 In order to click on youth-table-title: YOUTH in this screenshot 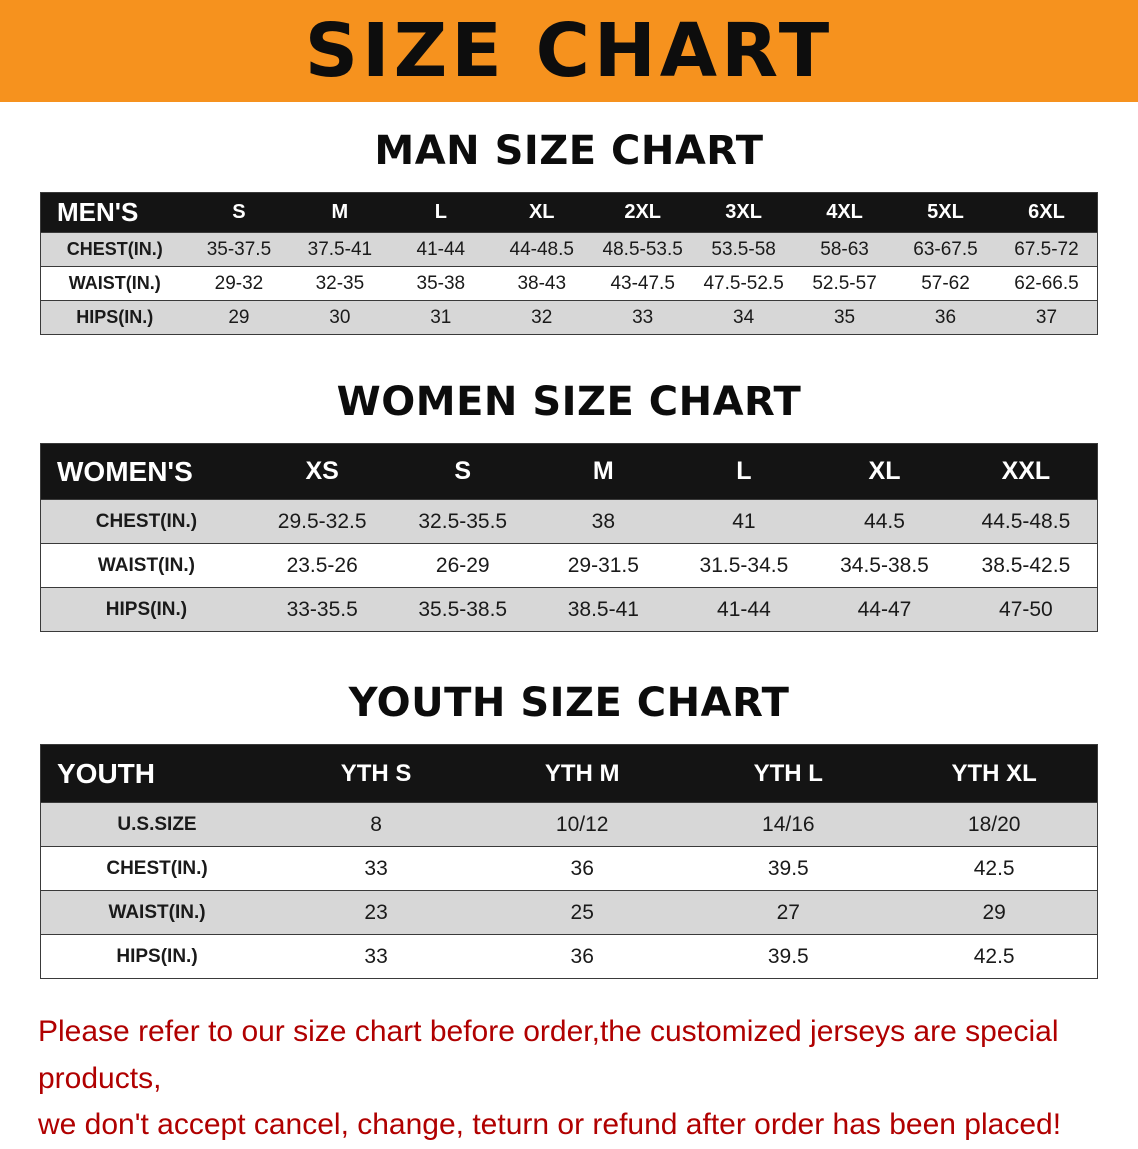, I will do `click(157, 773)`.